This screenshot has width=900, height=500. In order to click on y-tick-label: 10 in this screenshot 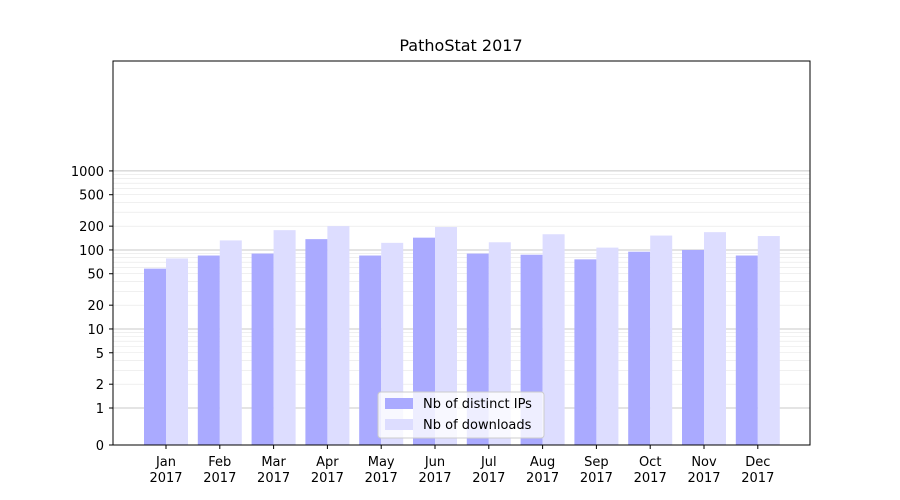, I will do `click(95, 330)`.